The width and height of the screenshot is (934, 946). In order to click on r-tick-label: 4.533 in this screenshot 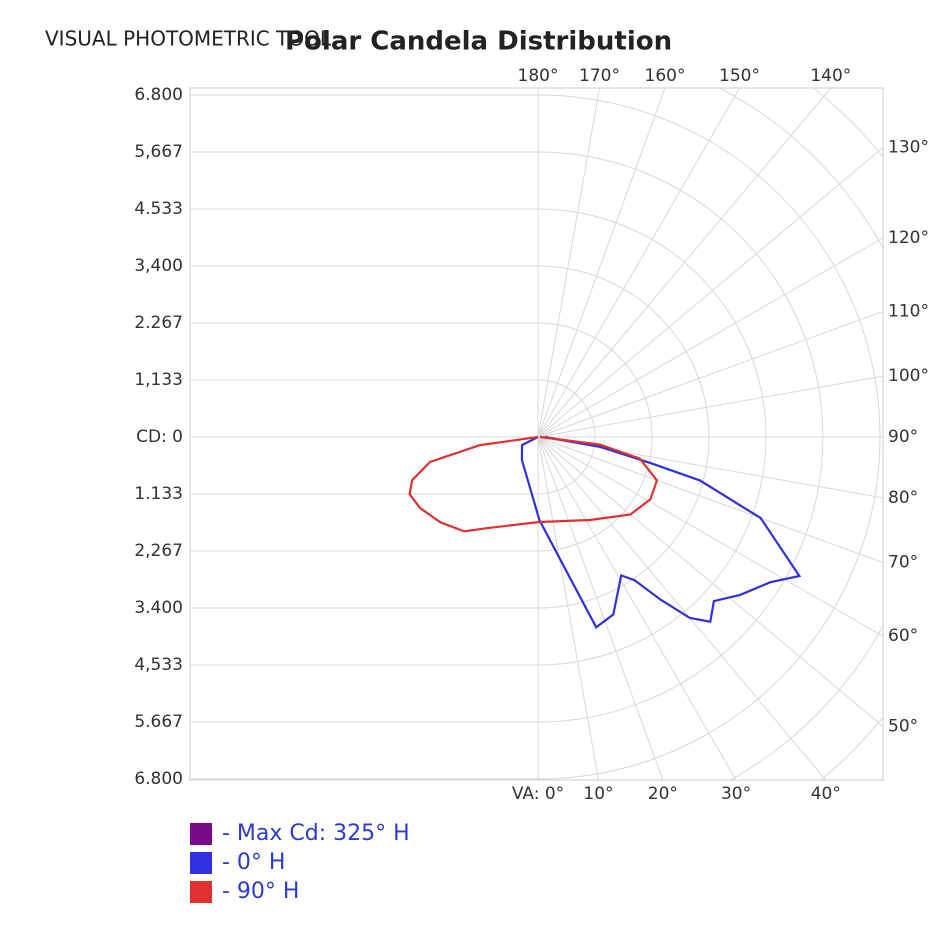, I will do `click(158, 209)`.